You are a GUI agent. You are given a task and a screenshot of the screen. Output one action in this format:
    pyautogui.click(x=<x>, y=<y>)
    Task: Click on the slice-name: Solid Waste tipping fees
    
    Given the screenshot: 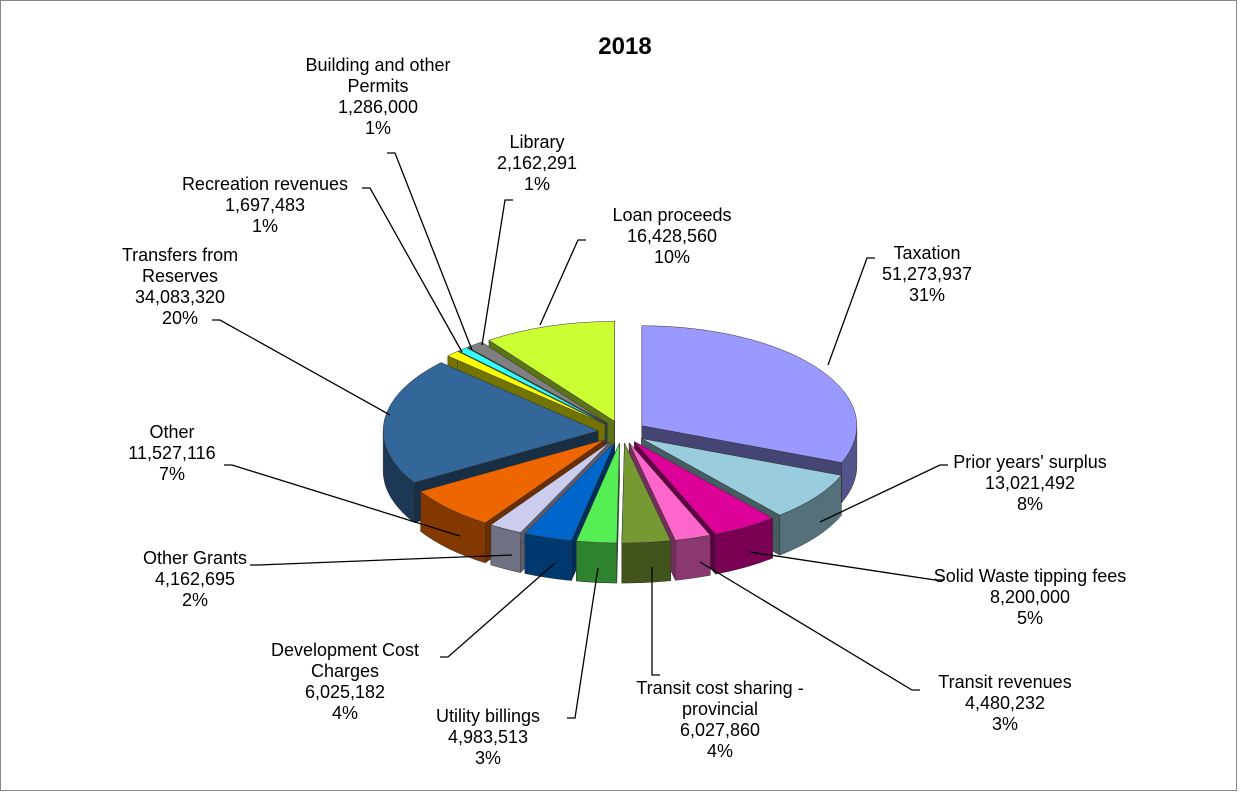 What is the action you would take?
    pyautogui.click(x=1030, y=576)
    